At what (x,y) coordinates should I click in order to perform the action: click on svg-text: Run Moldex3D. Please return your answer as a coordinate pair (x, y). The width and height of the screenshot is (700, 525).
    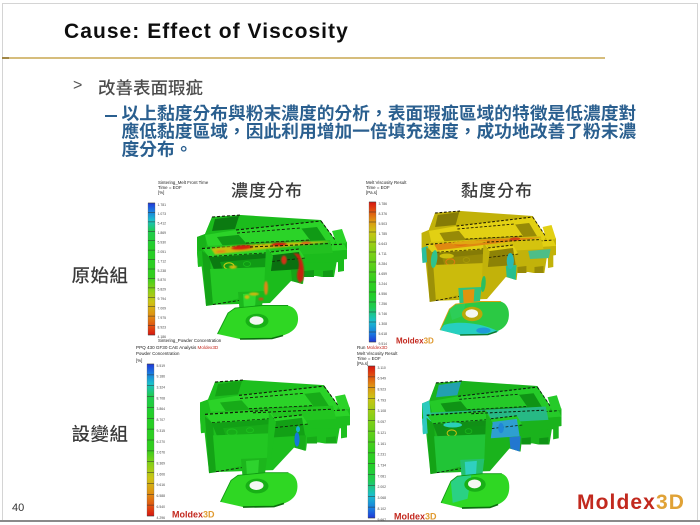
    Looking at the image, I should click on (372, 347).